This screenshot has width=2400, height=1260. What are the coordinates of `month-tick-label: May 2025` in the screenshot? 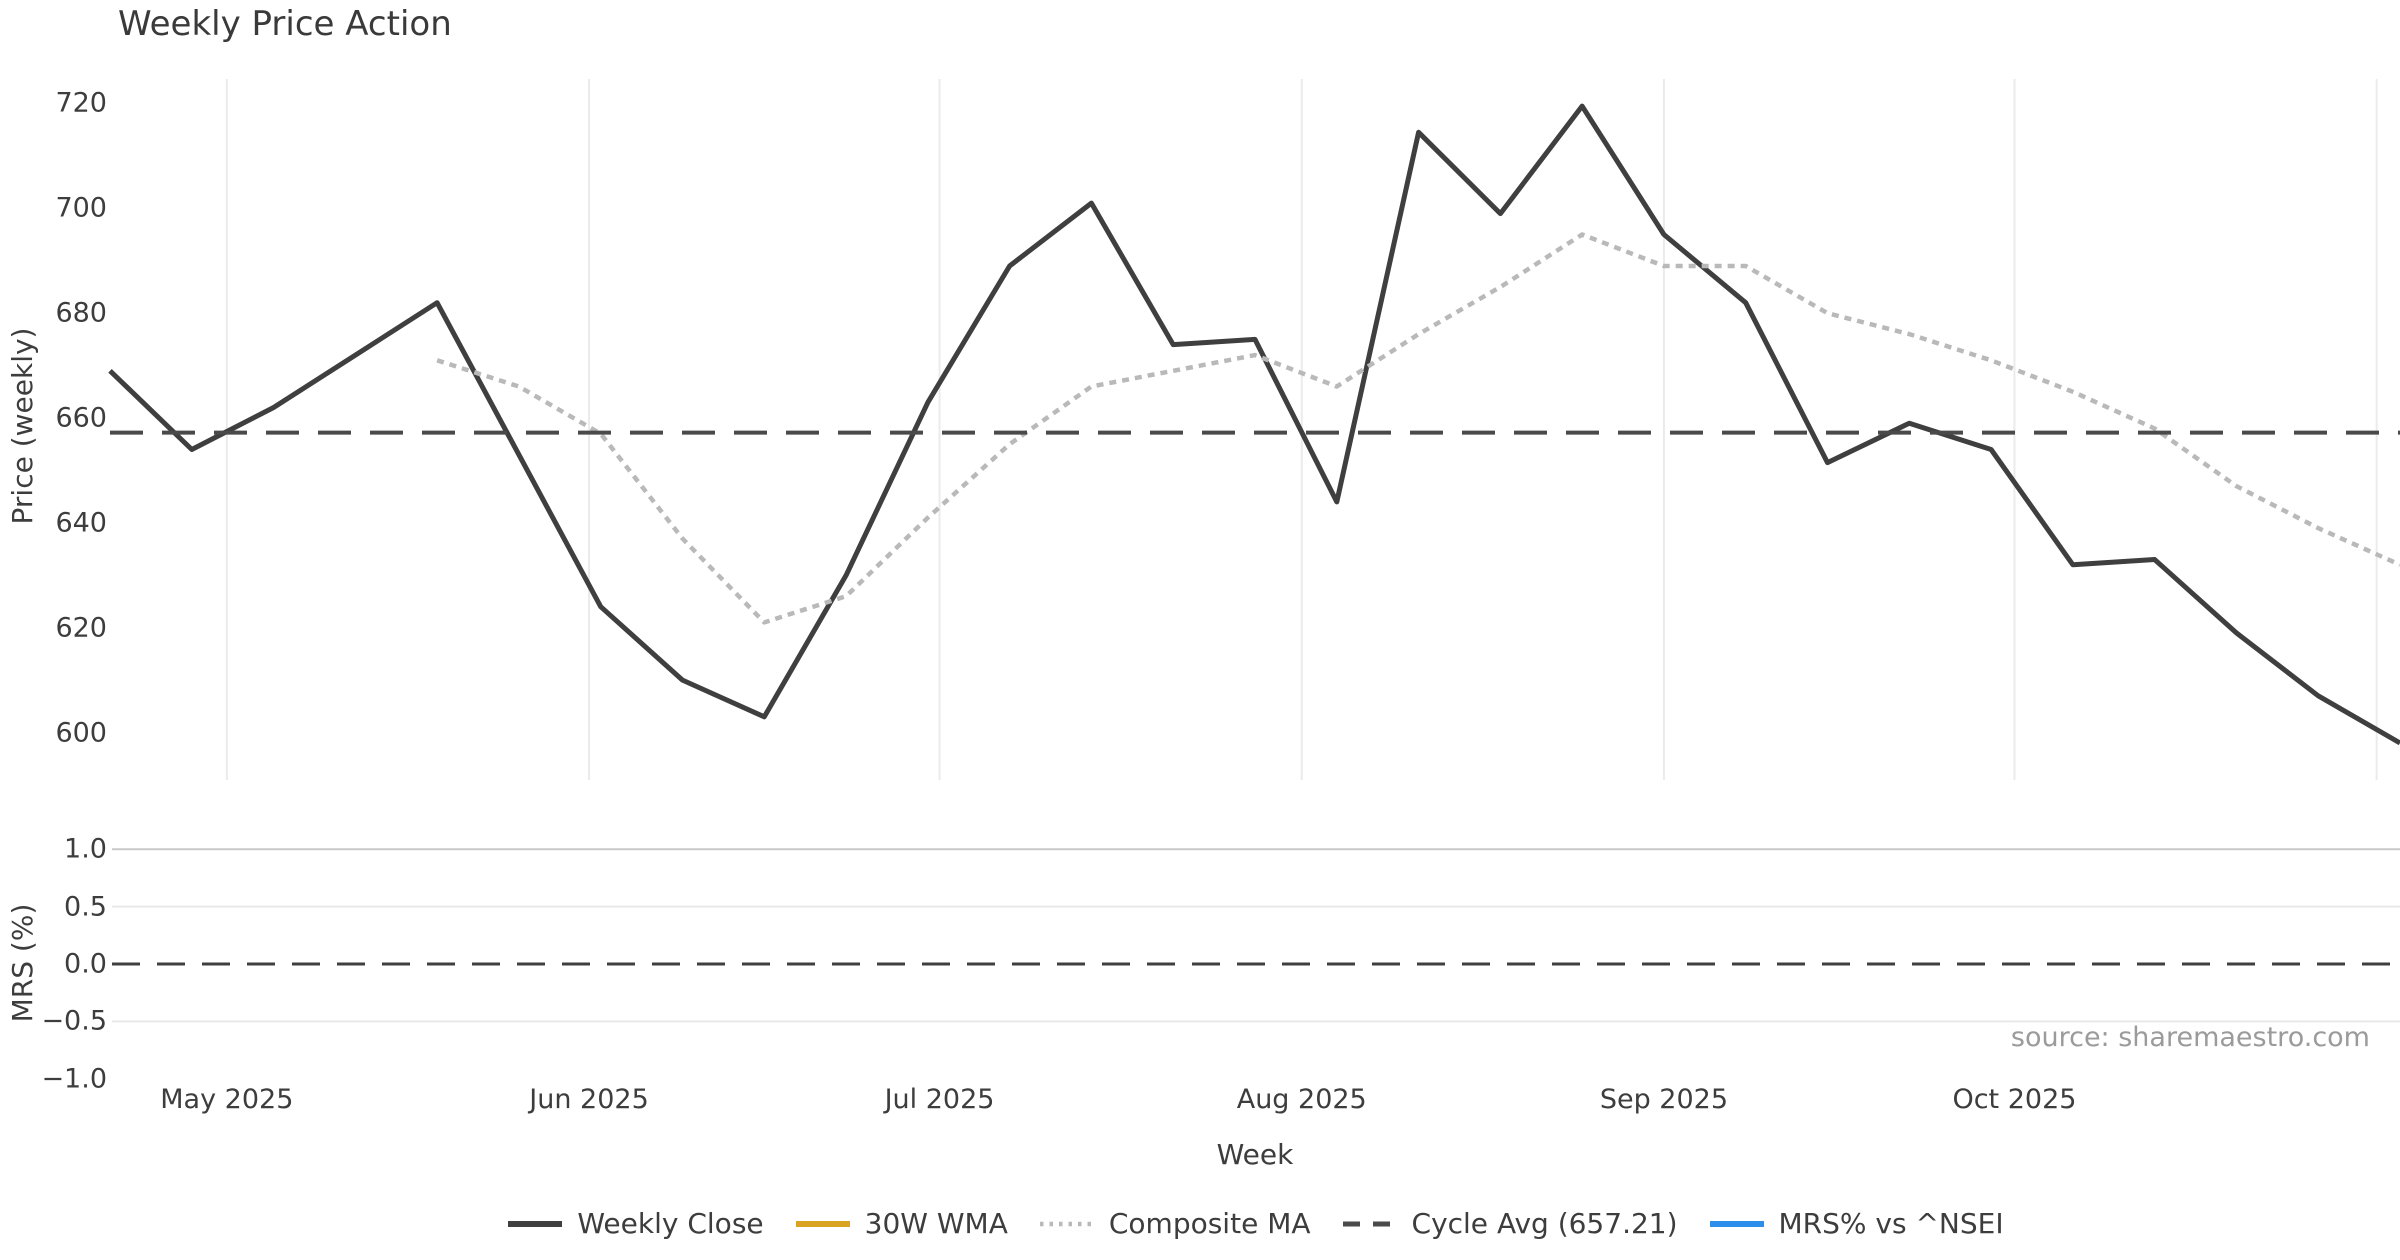 It's located at (227, 1099).